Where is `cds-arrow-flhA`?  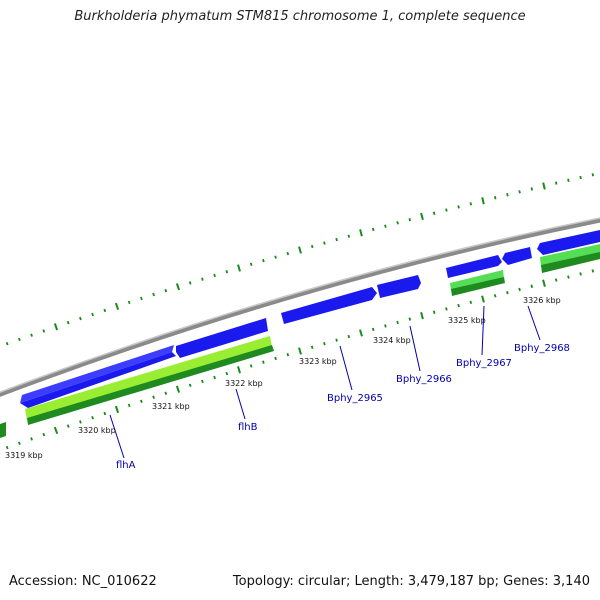 cds-arrow-flhA is located at coordinates (98, 380).